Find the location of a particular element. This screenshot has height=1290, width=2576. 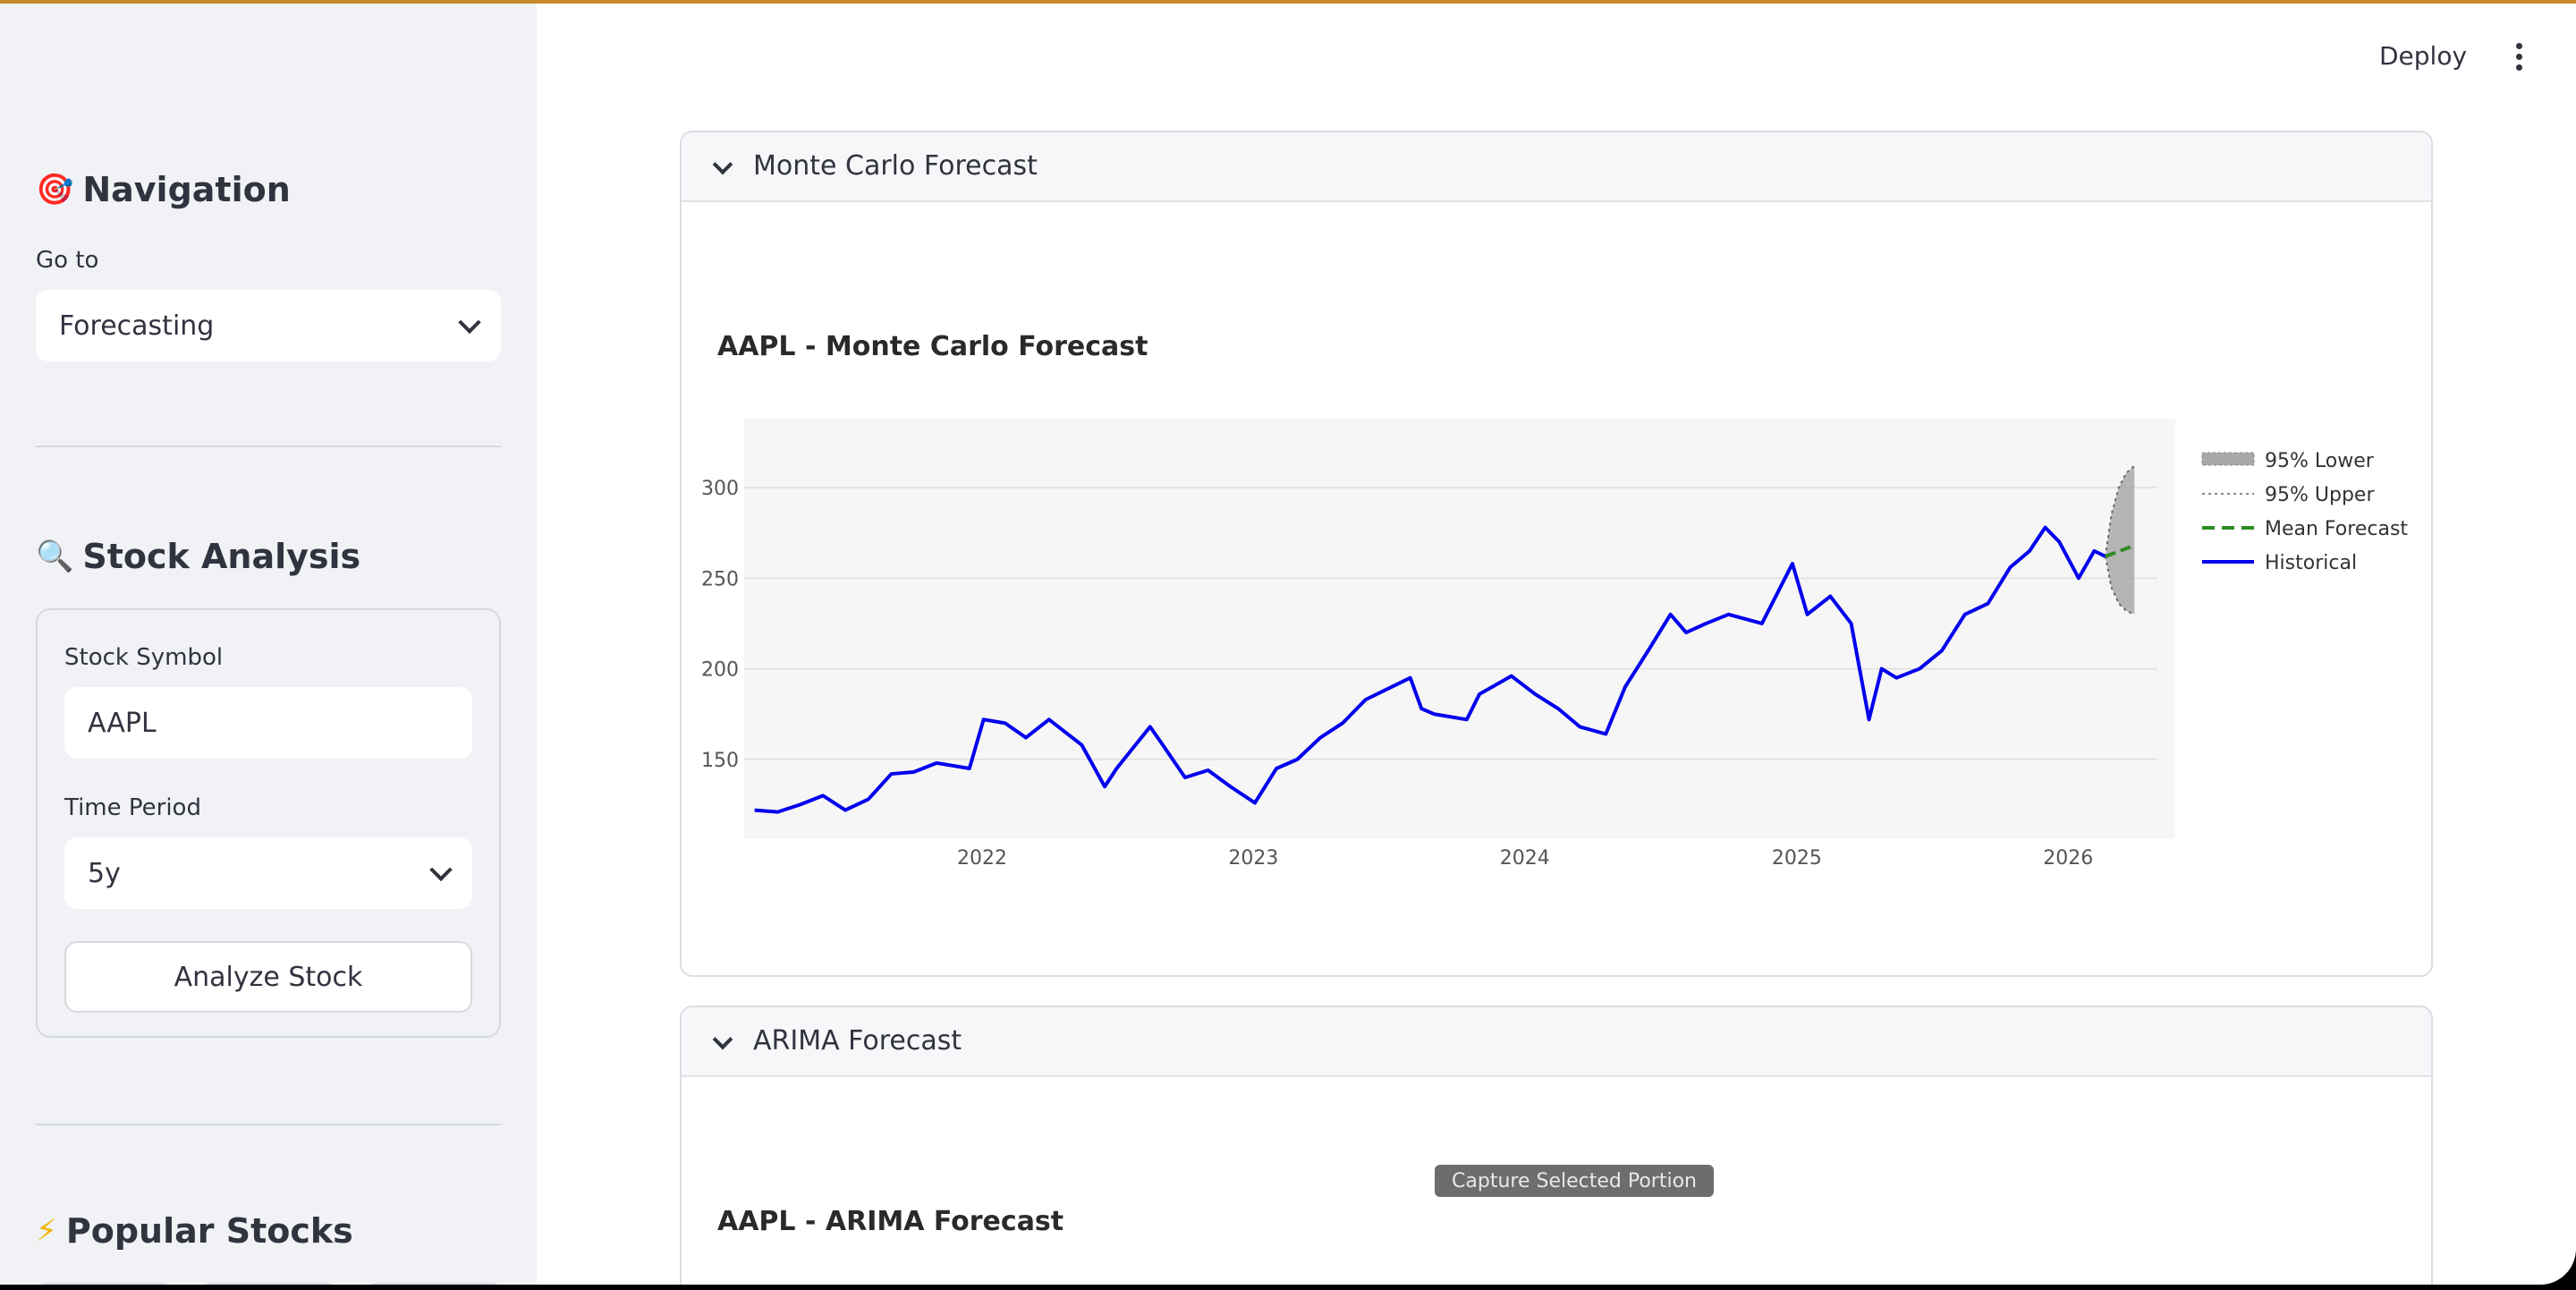

y-tick-label: 200 is located at coordinates (720, 670).